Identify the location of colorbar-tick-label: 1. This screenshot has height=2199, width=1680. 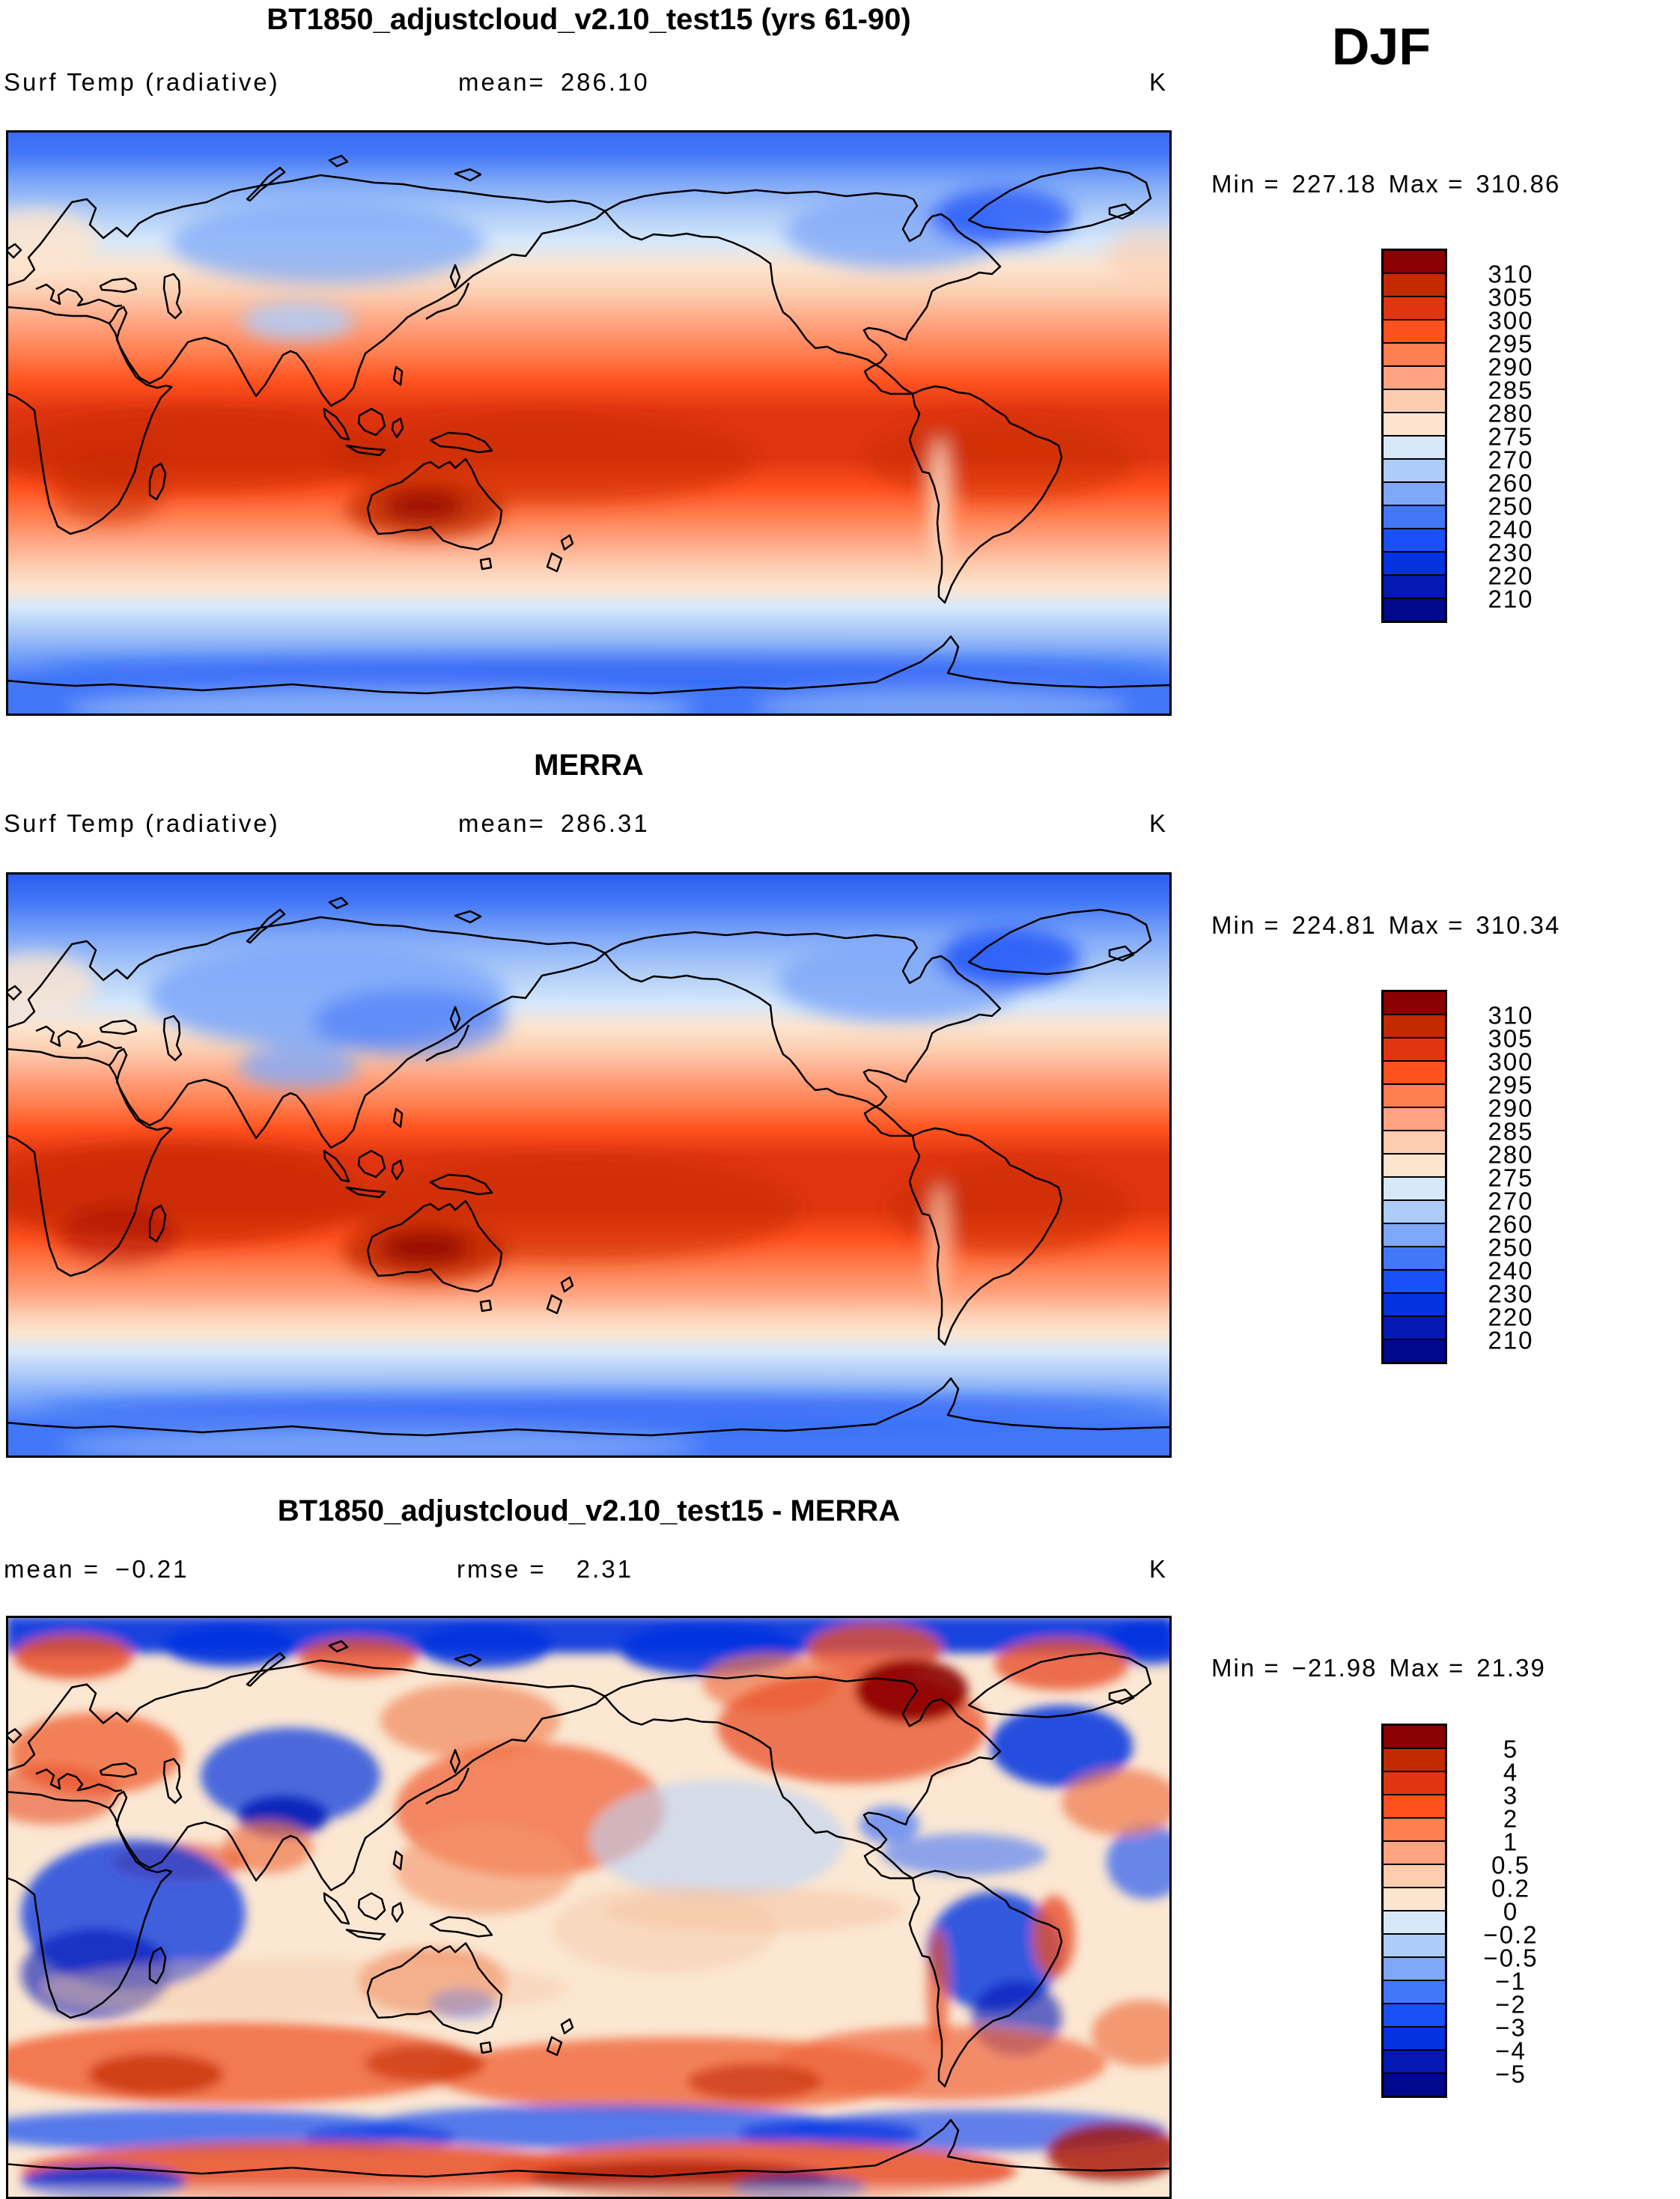
(1511, 1842).